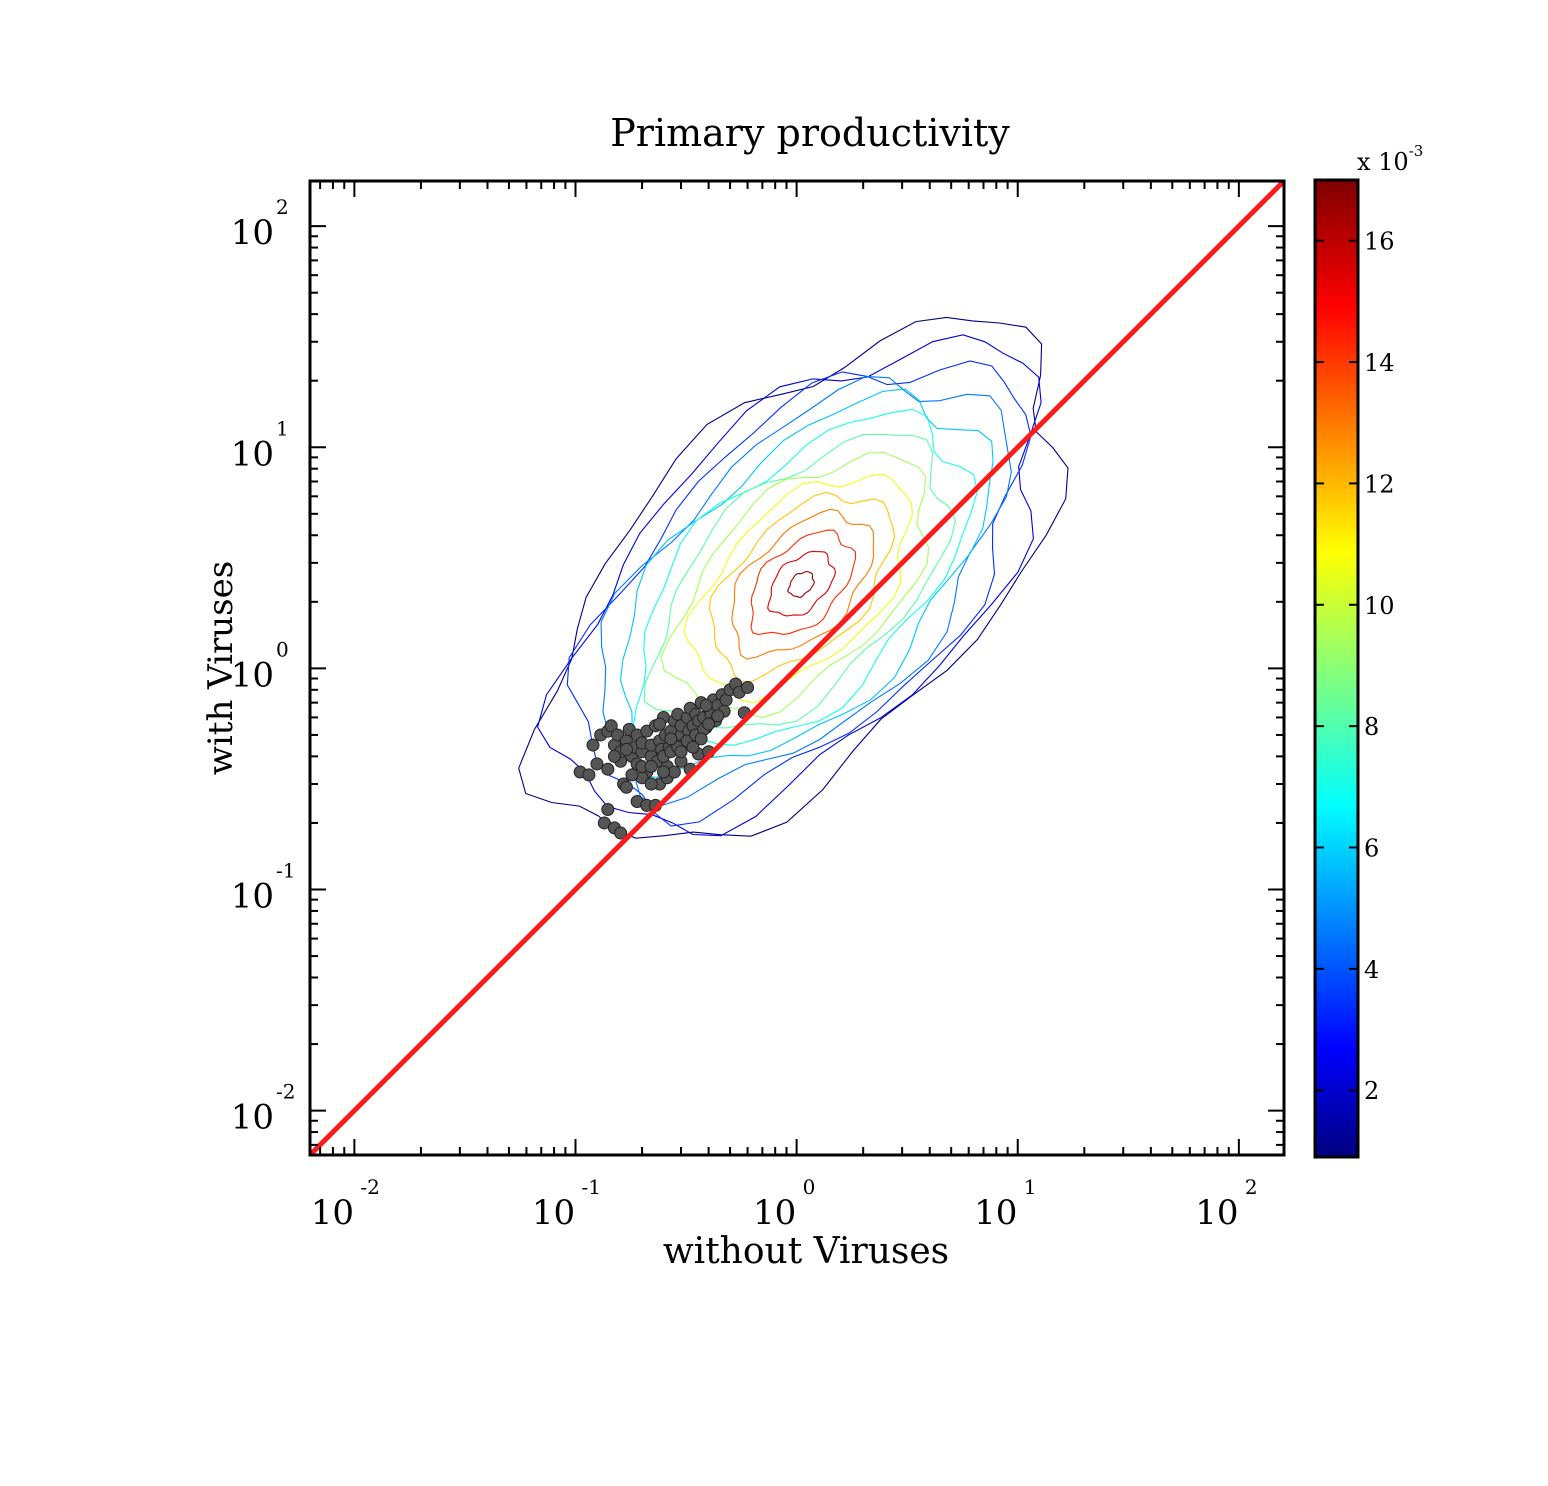  Describe the element at coordinates (1416, 151) in the screenshot. I see `colorbar-multiplier-exp: -3` at that location.